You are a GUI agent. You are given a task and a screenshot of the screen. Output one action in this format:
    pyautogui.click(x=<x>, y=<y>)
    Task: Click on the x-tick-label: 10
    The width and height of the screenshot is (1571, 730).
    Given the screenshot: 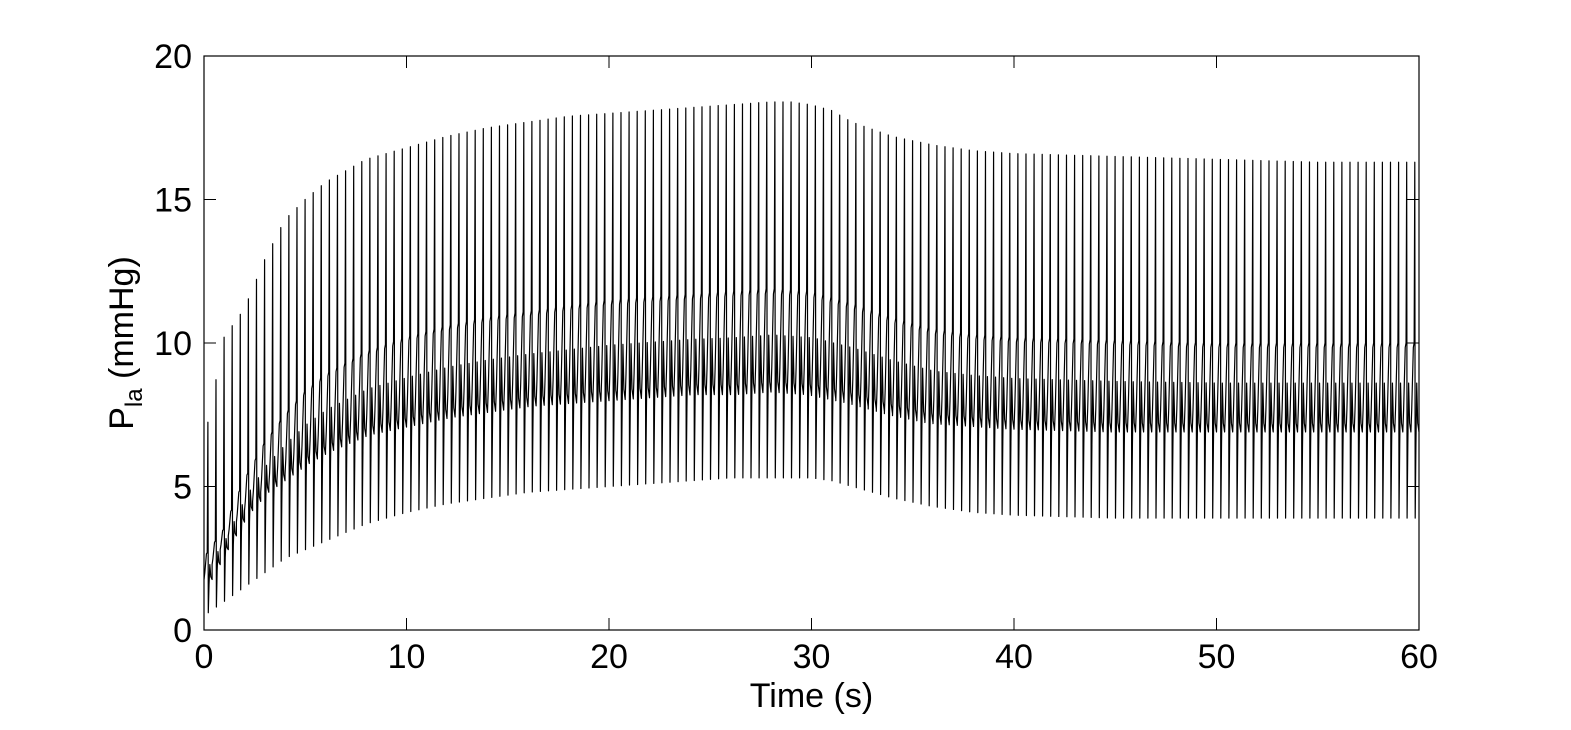 What is the action you would take?
    pyautogui.click(x=407, y=657)
    